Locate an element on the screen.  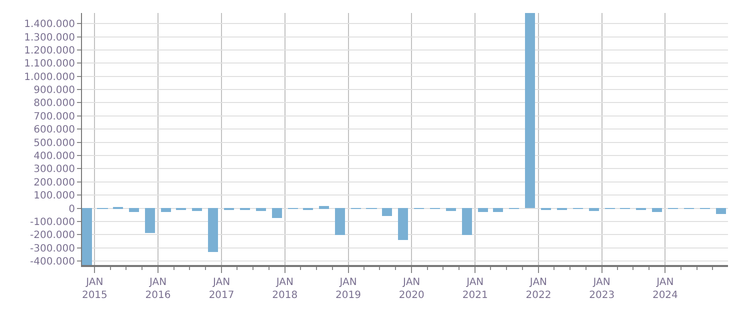
x-tick-label: JAN 2020 is located at coordinates (411, 289).